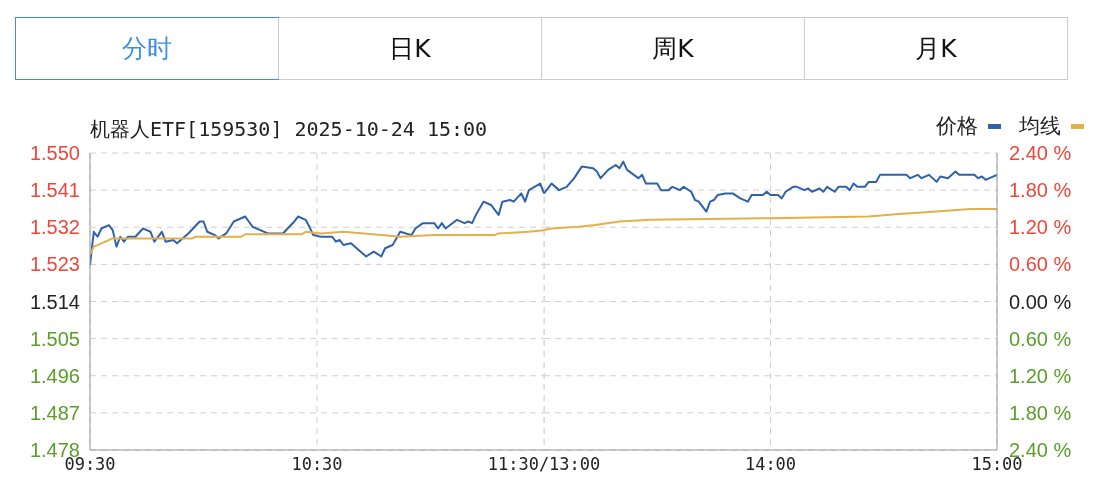 The height and width of the screenshot is (500, 1104). I want to click on y-tick-label: 1.541, so click(54, 190).